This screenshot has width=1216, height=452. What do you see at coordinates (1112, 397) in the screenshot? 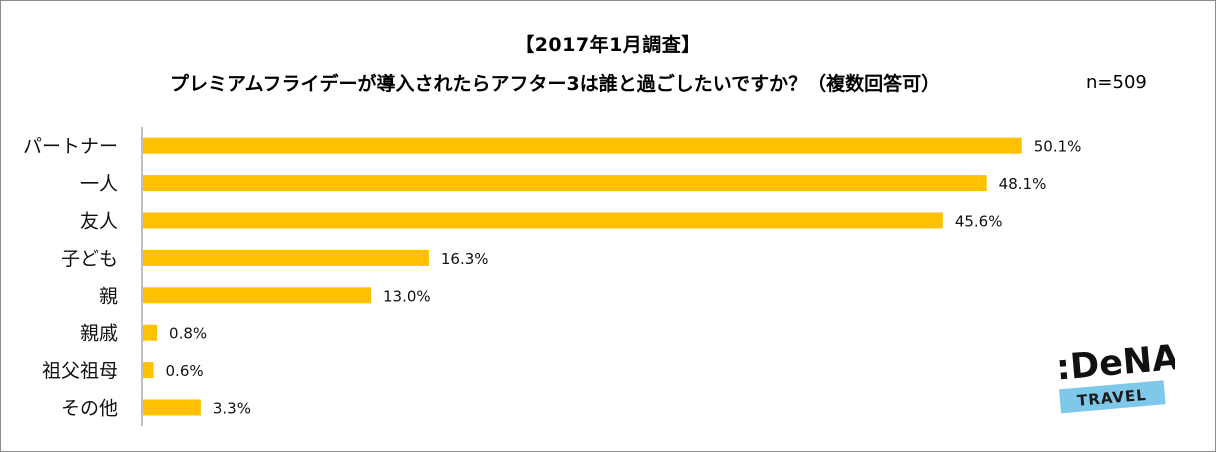
I see `logo-band` at bounding box center [1112, 397].